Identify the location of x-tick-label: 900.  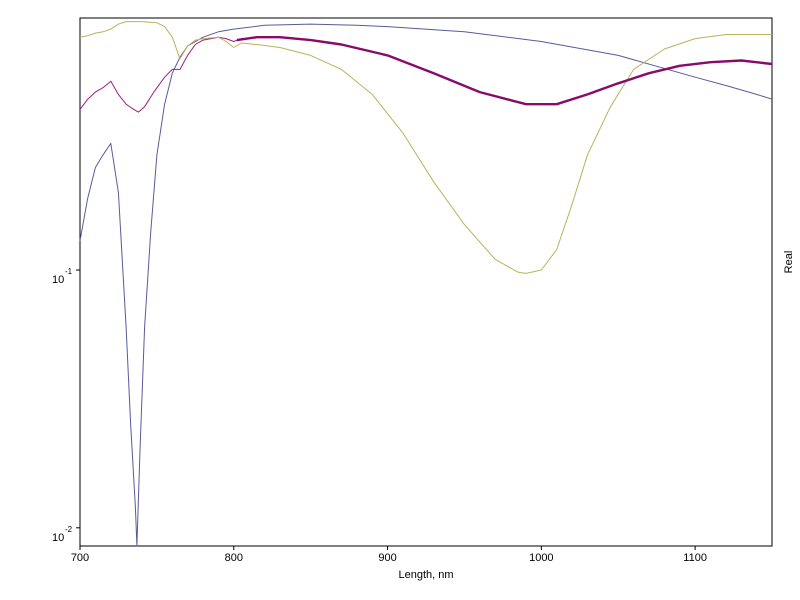
(387, 558).